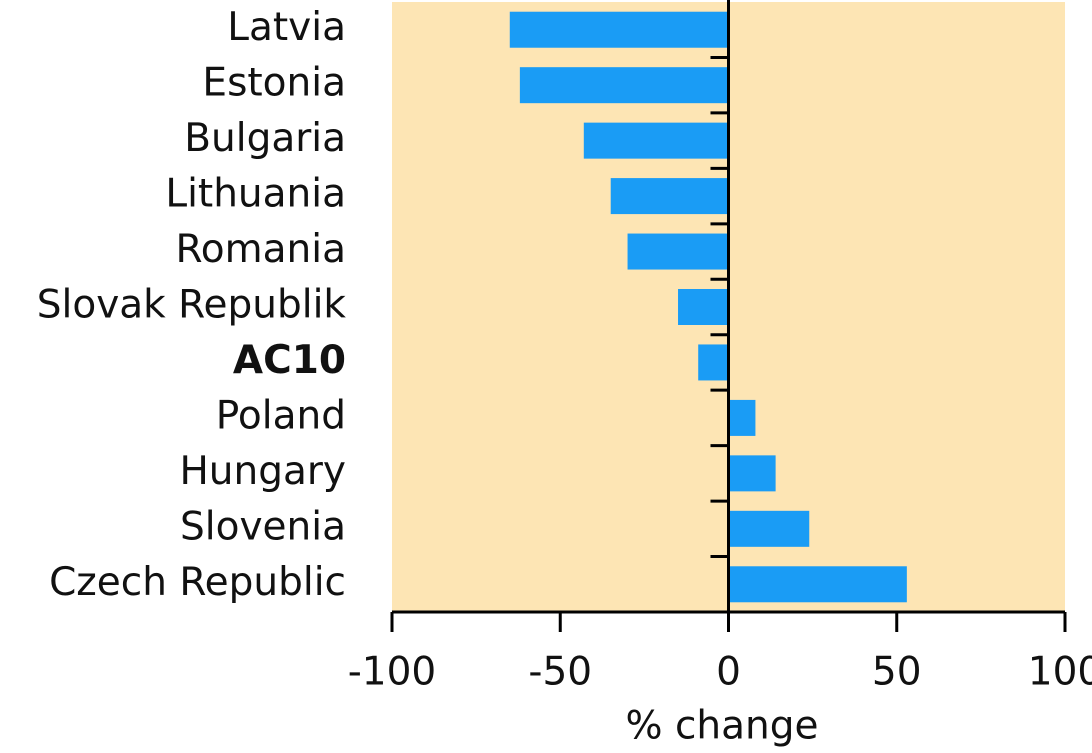 The width and height of the screenshot is (1092, 753). What do you see at coordinates (897, 672) in the screenshot?
I see `x-tick-label: 50` at bounding box center [897, 672].